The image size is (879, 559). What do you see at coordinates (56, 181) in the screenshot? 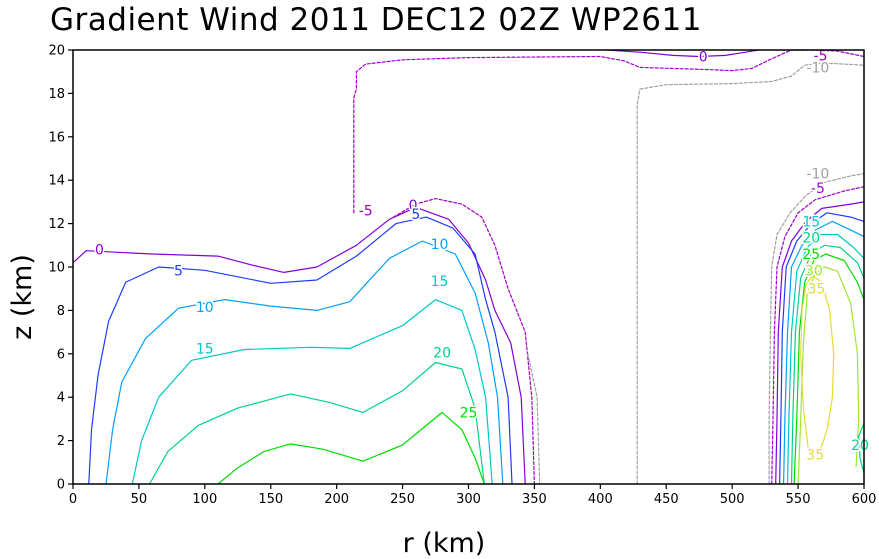
I see `y-tick-label-7: 14` at bounding box center [56, 181].